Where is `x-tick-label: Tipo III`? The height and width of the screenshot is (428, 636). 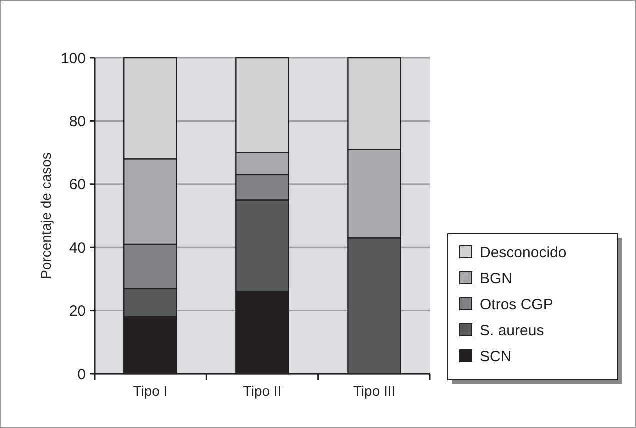 x-tick-label: Tipo III is located at coordinates (374, 391).